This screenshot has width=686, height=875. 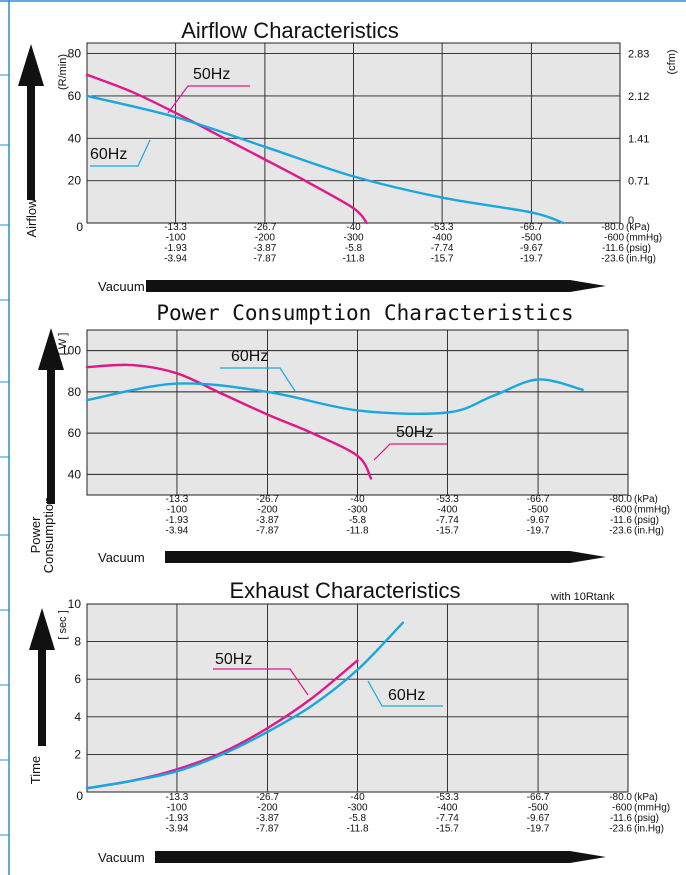 What do you see at coordinates (108, 154) in the screenshot?
I see `airflow-60hz-label: 60Hz` at bounding box center [108, 154].